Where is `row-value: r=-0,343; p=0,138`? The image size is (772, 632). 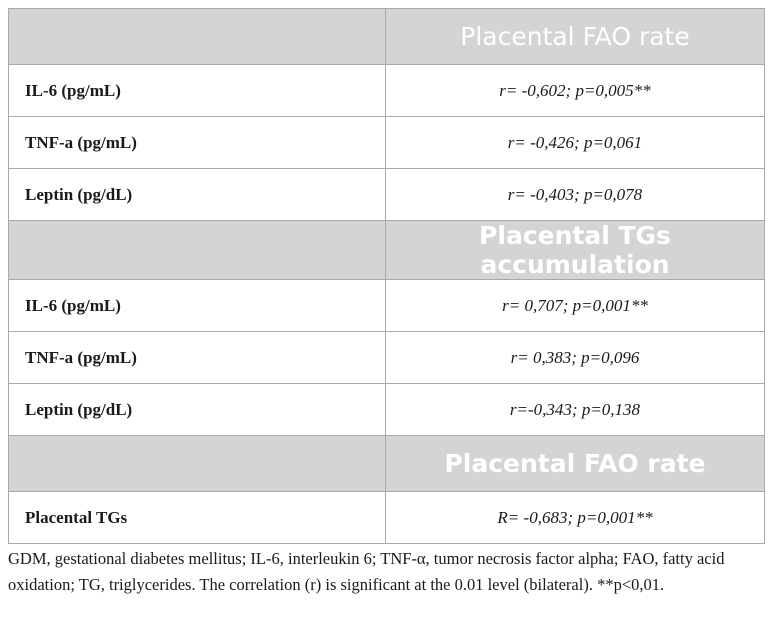 row-value: r=-0,343; p=0,138 is located at coordinates (575, 409).